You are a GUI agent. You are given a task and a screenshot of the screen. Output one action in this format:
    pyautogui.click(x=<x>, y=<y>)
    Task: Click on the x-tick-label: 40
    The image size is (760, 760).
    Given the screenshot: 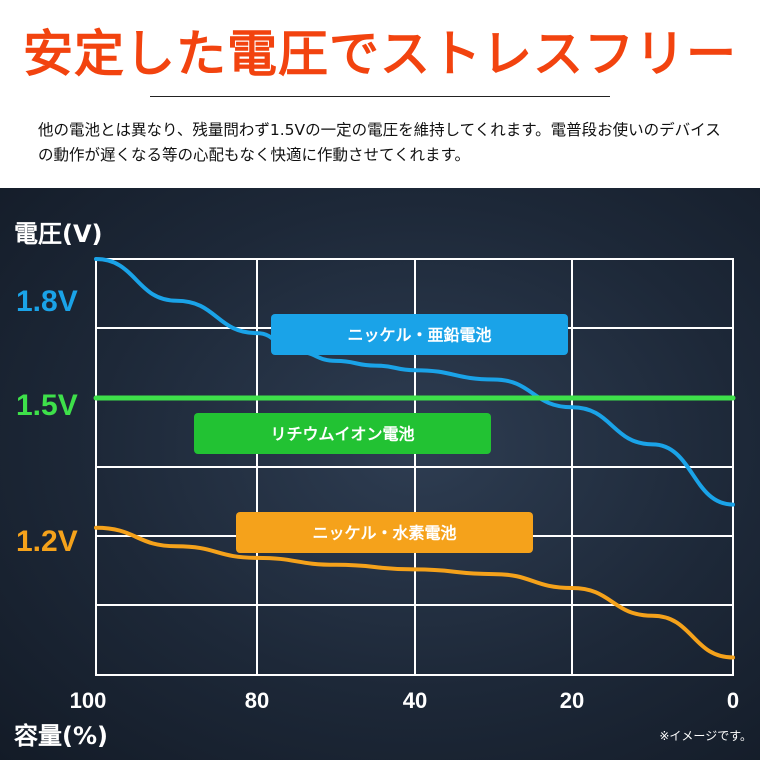 What is the action you would take?
    pyautogui.click(x=415, y=700)
    